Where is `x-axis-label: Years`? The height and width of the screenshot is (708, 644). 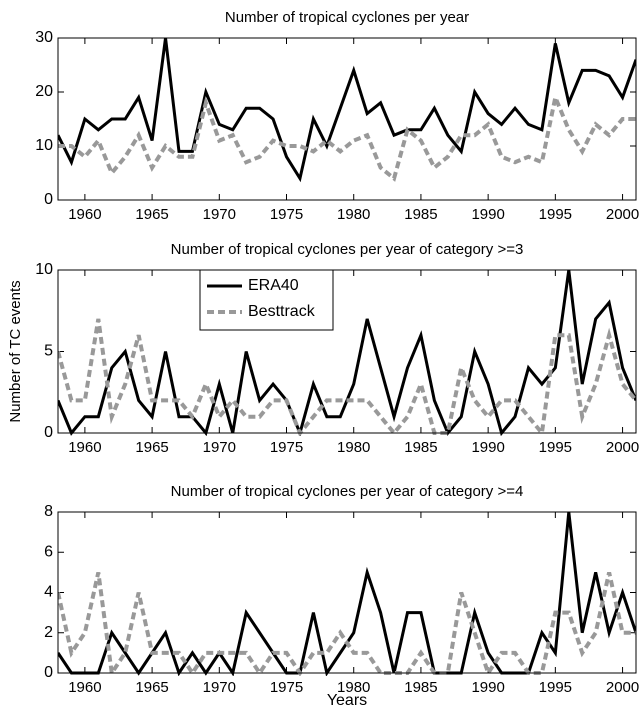
x-axis-label: Years is located at coordinates (347, 700).